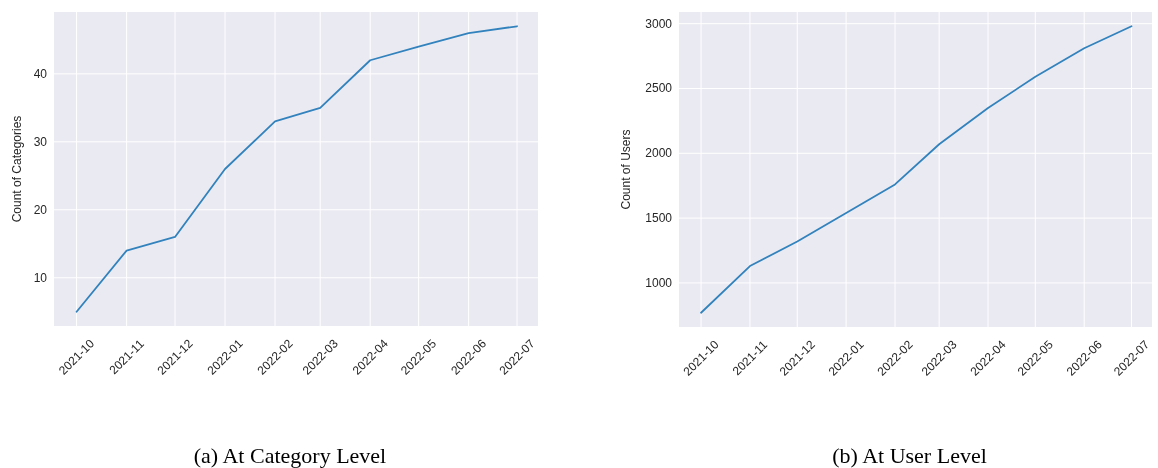  What do you see at coordinates (659, 153) in the screenshot?
I see `y-tick-label: 2000` at bounding box center [659, 153].